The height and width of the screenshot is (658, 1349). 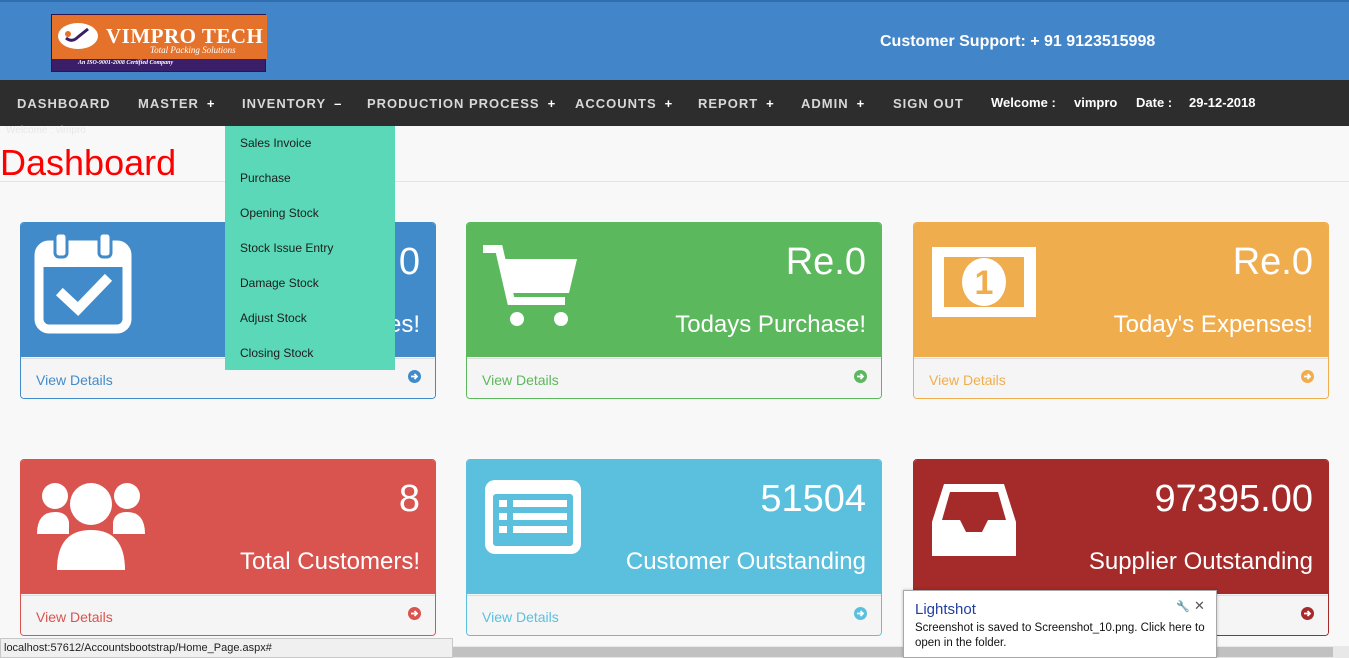 I want to click on panel-label: Today's Expenses!, so click(x=1213, y=324).